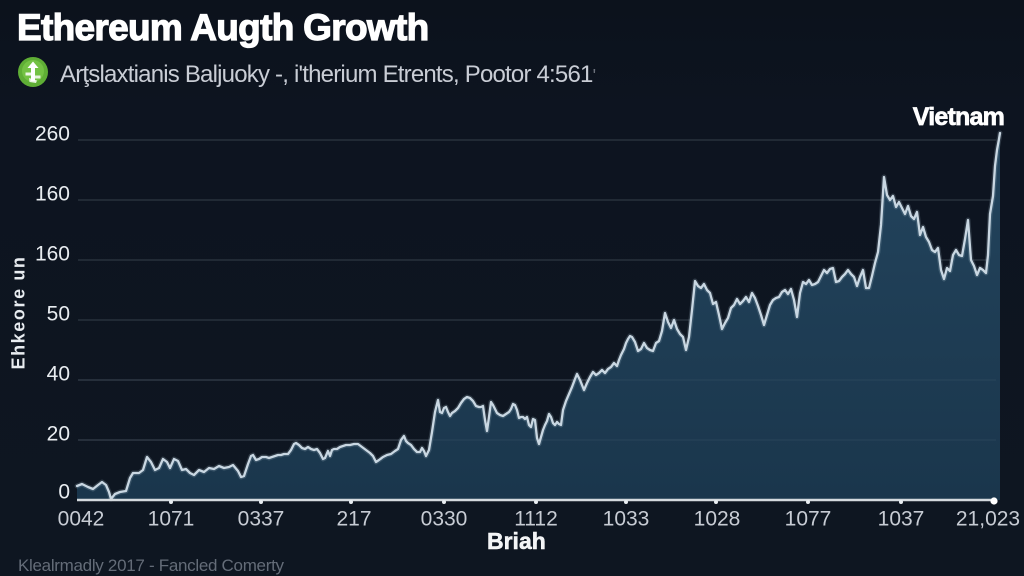 The height and width of the screenshot is (576, 1024). I want to click on svg-text: 1077, so click(808, 519).